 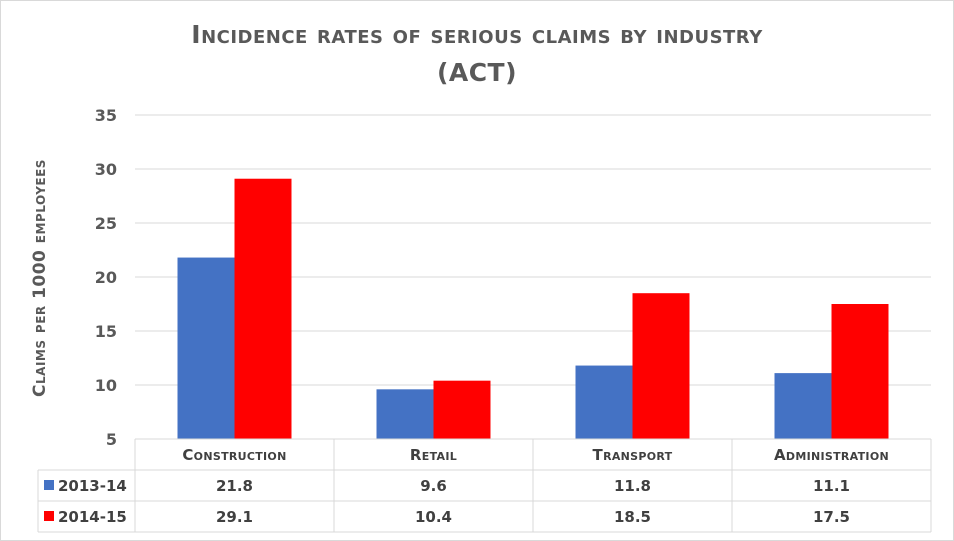 I want to click on category-label: Administration, so click(x=831, y=455).